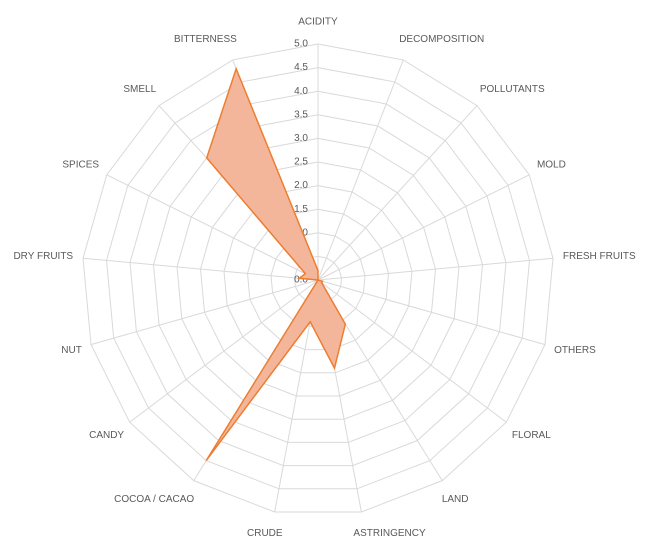 The height and width of the screenshot is (542, 659). I want to click on category-label: DRY FRUITS, so click(43, 256).